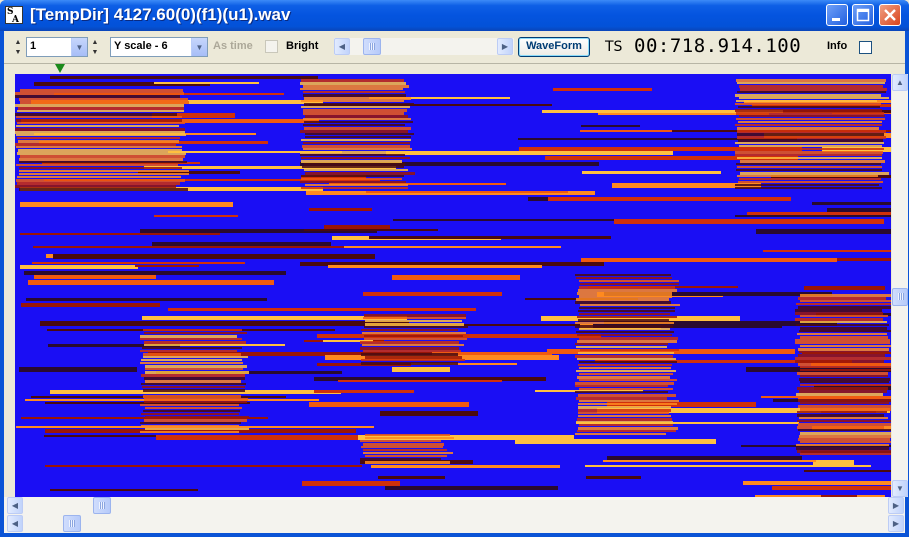  What do you see at coordinates (900, 285) in the screenshot?
I see `vertical-scrollbar: ▲ ▼` at bounding box center [900, 285].